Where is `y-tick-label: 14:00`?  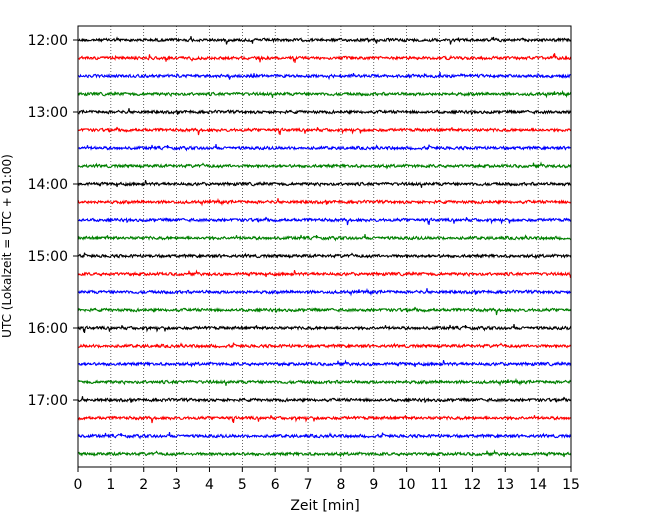 y-tick-label: 14:00 is located at coordinates (48, 185).